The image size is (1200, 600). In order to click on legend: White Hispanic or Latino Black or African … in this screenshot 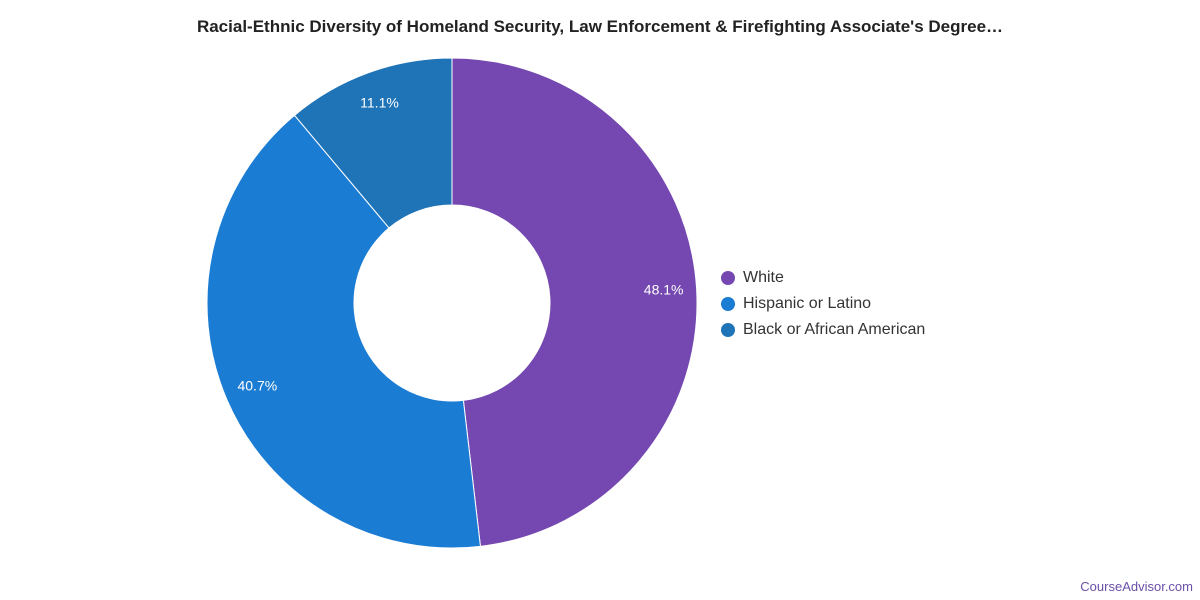, I will do `click(823, 304)`.